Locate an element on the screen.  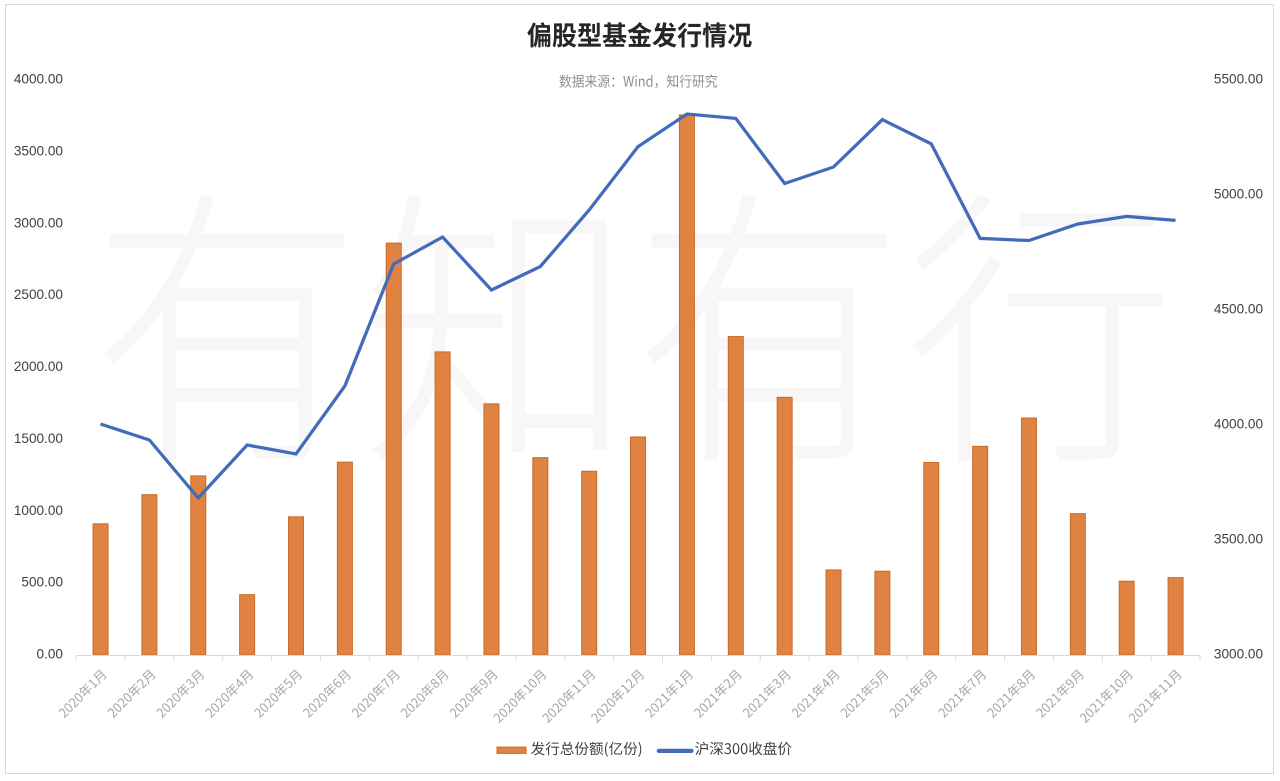
svg-text: 5500.00 is located at coordinates (1239, 78).